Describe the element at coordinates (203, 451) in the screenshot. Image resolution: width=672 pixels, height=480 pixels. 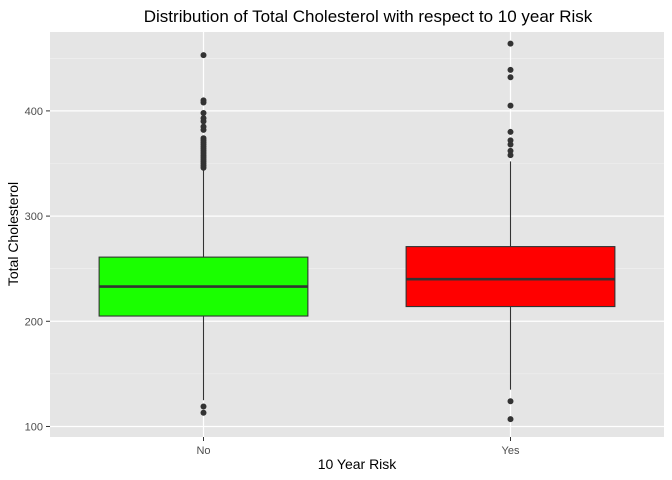
I see `x-tick-label: No` at that location.